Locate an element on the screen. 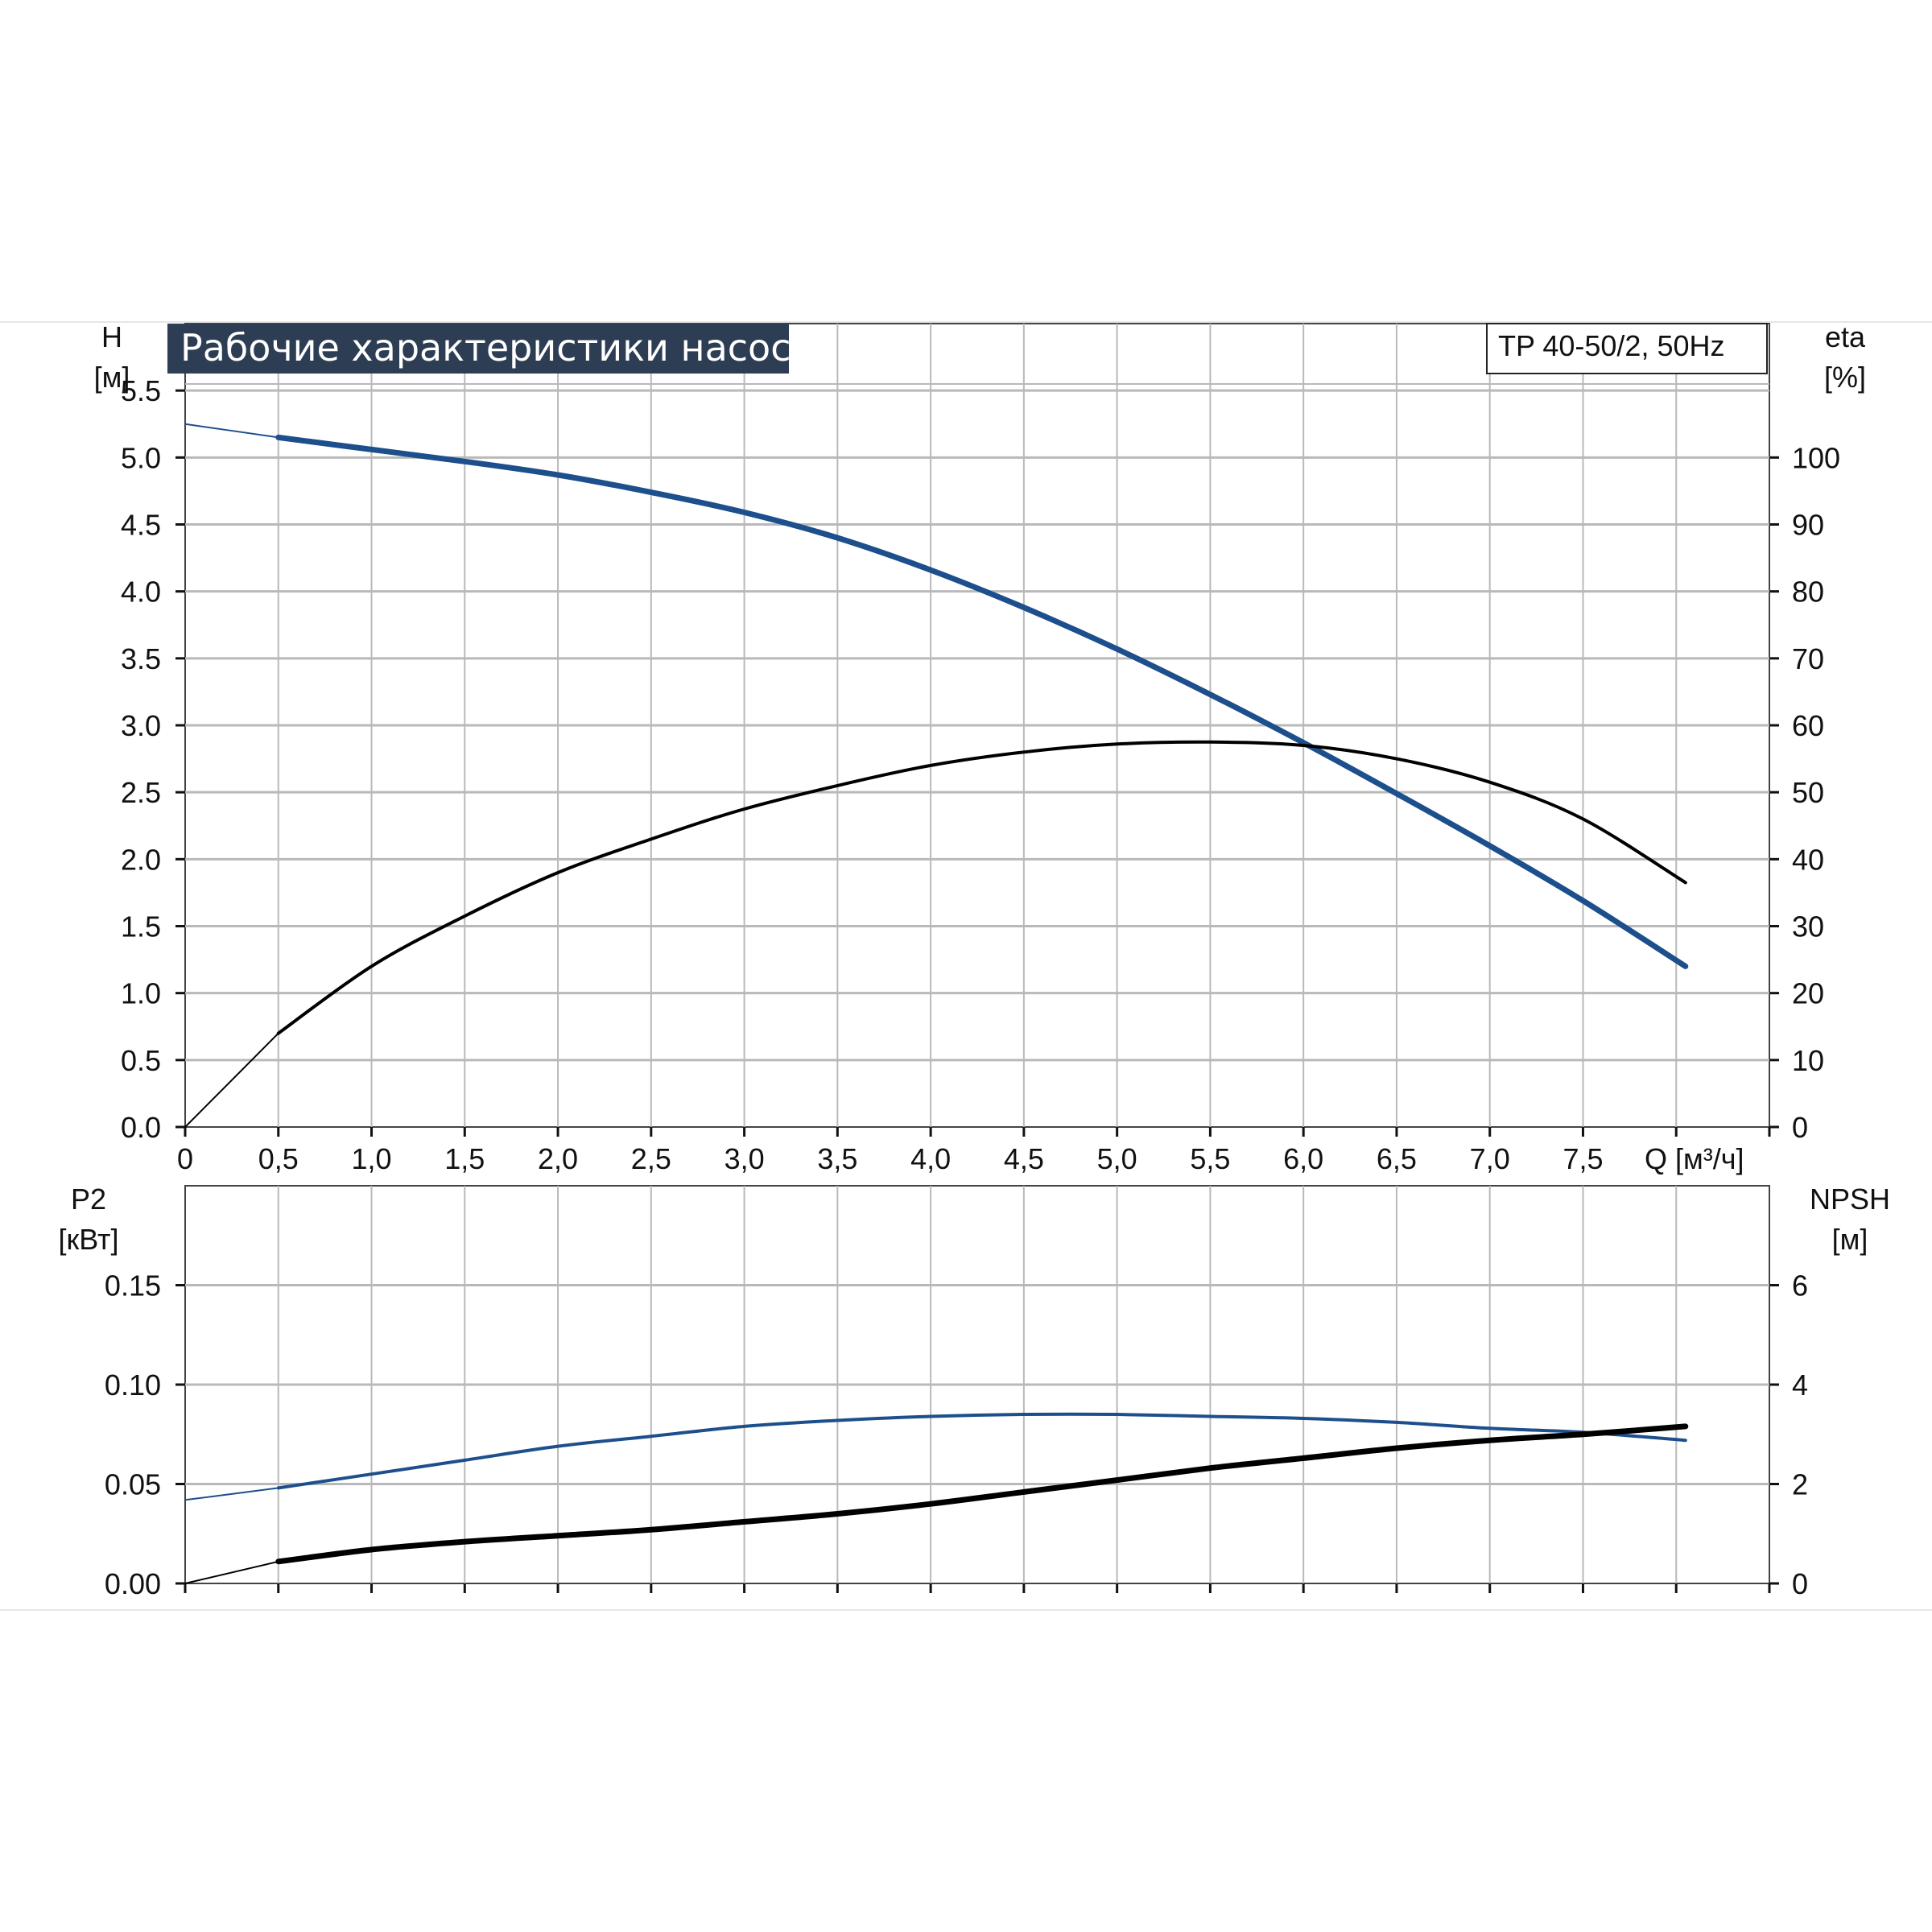  chart-title: Рабочие характеристики насоса is located at coordinates (497, 347).